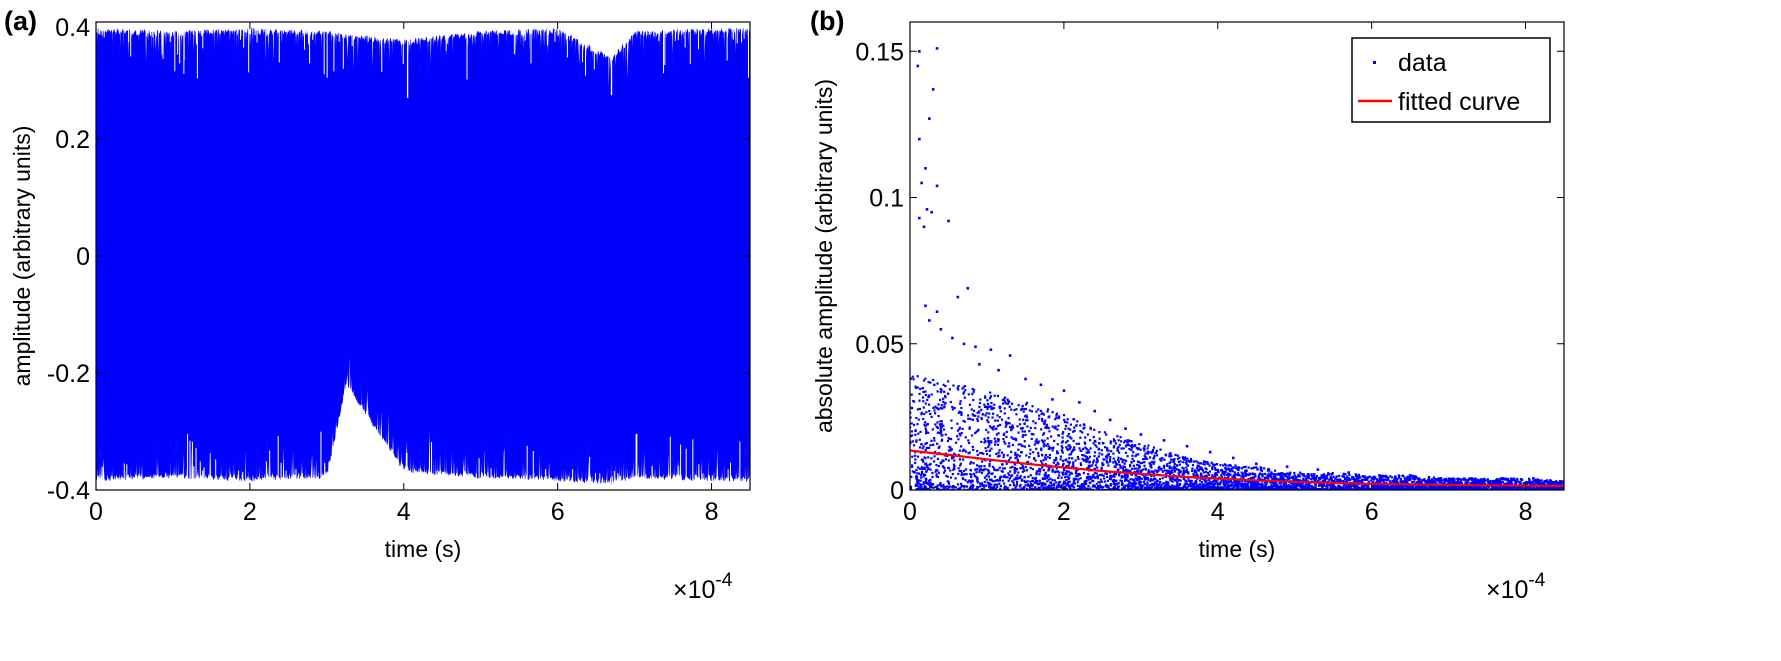  Describe the element at coordinates (250, 512) in the screenshot. I see `panel-a-x-tick-label: 2` at that location.